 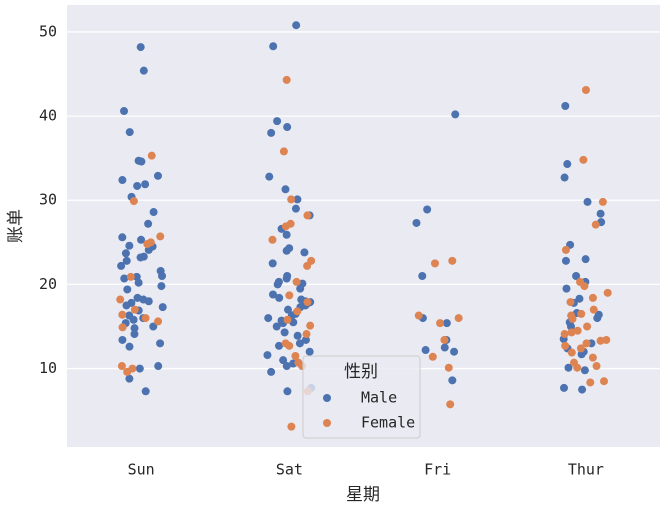 I want to click on y-tick-label: 10, so click(x=48, y=368).